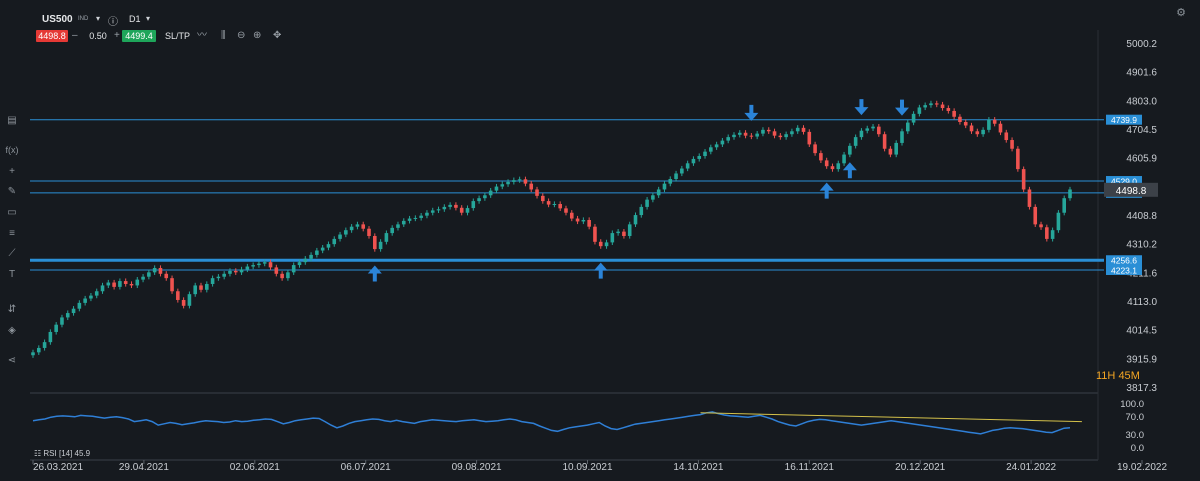 The height and width of the screenshot is (481, 1200). I want to click on bar-chart-icon: ⫼, so click(223, 35).